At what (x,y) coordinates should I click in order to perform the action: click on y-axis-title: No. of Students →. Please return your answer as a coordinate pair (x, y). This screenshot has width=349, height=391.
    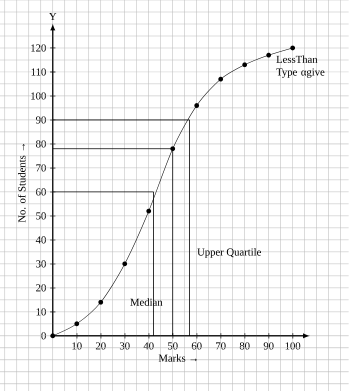
    Looking at the image, I should click on (22, 183).